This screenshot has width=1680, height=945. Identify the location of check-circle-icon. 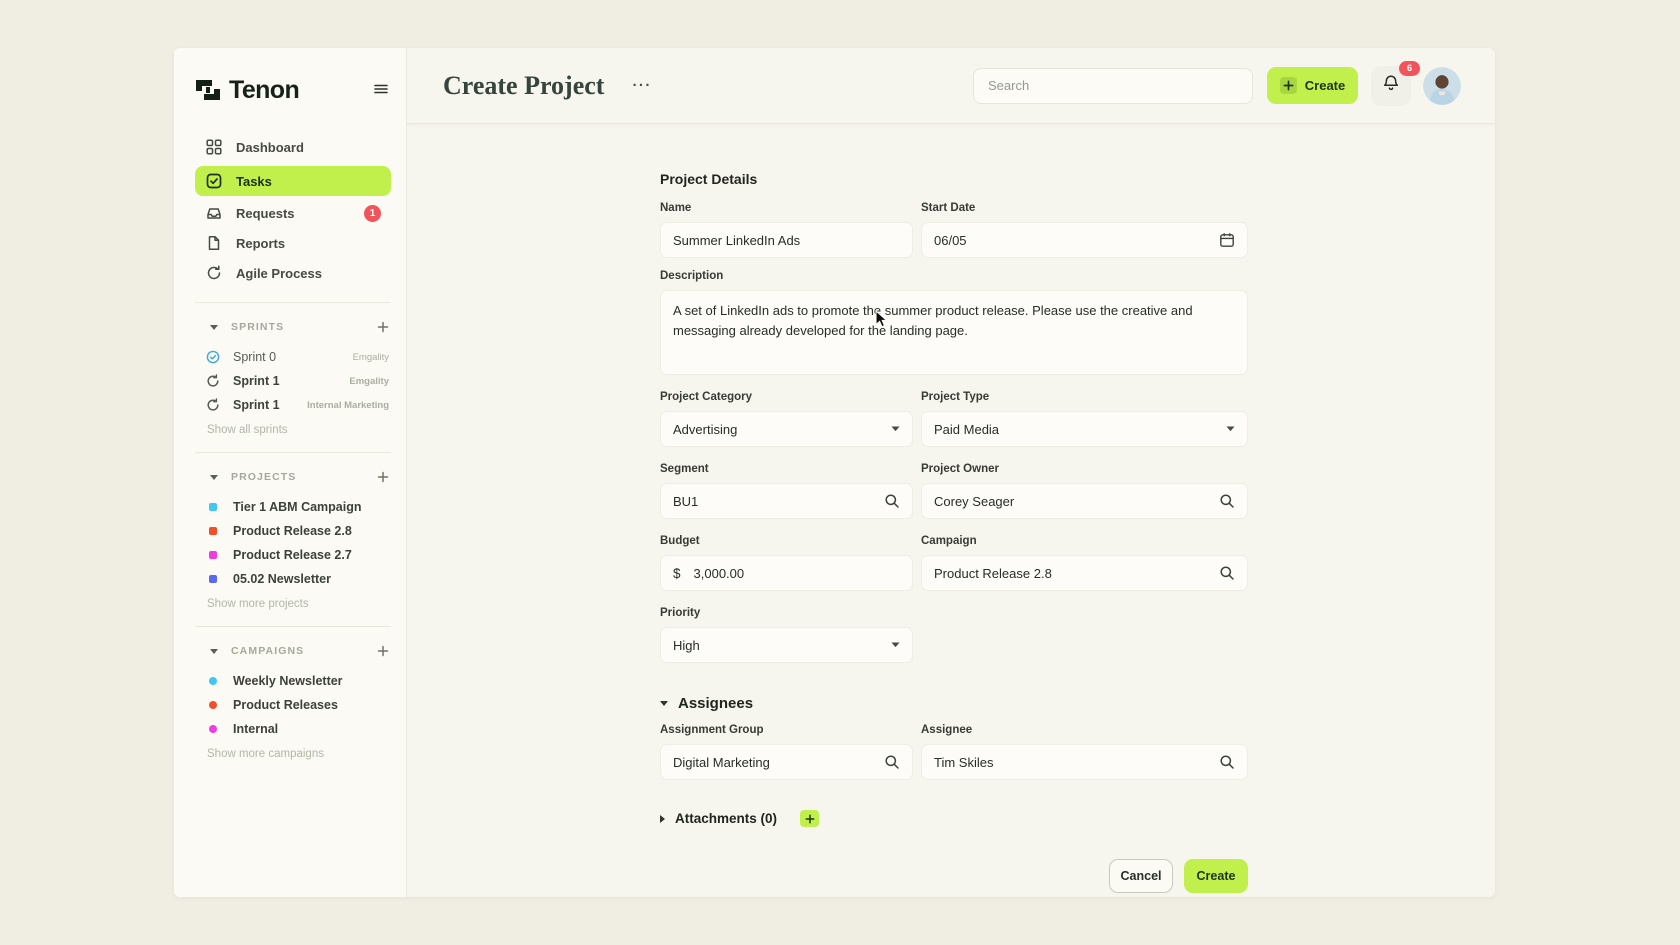
(213, 357).